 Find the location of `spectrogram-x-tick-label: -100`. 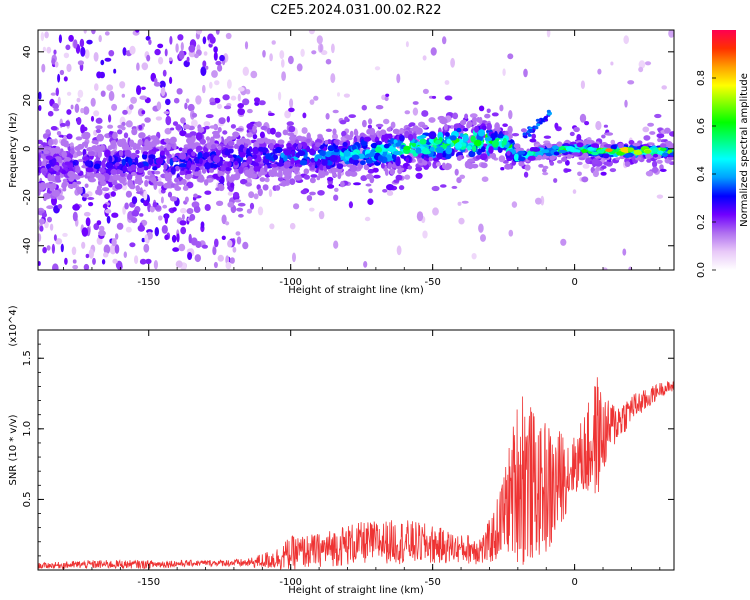

spectrogram-x-tick-label: -100 is located at coordinates (290, 282).